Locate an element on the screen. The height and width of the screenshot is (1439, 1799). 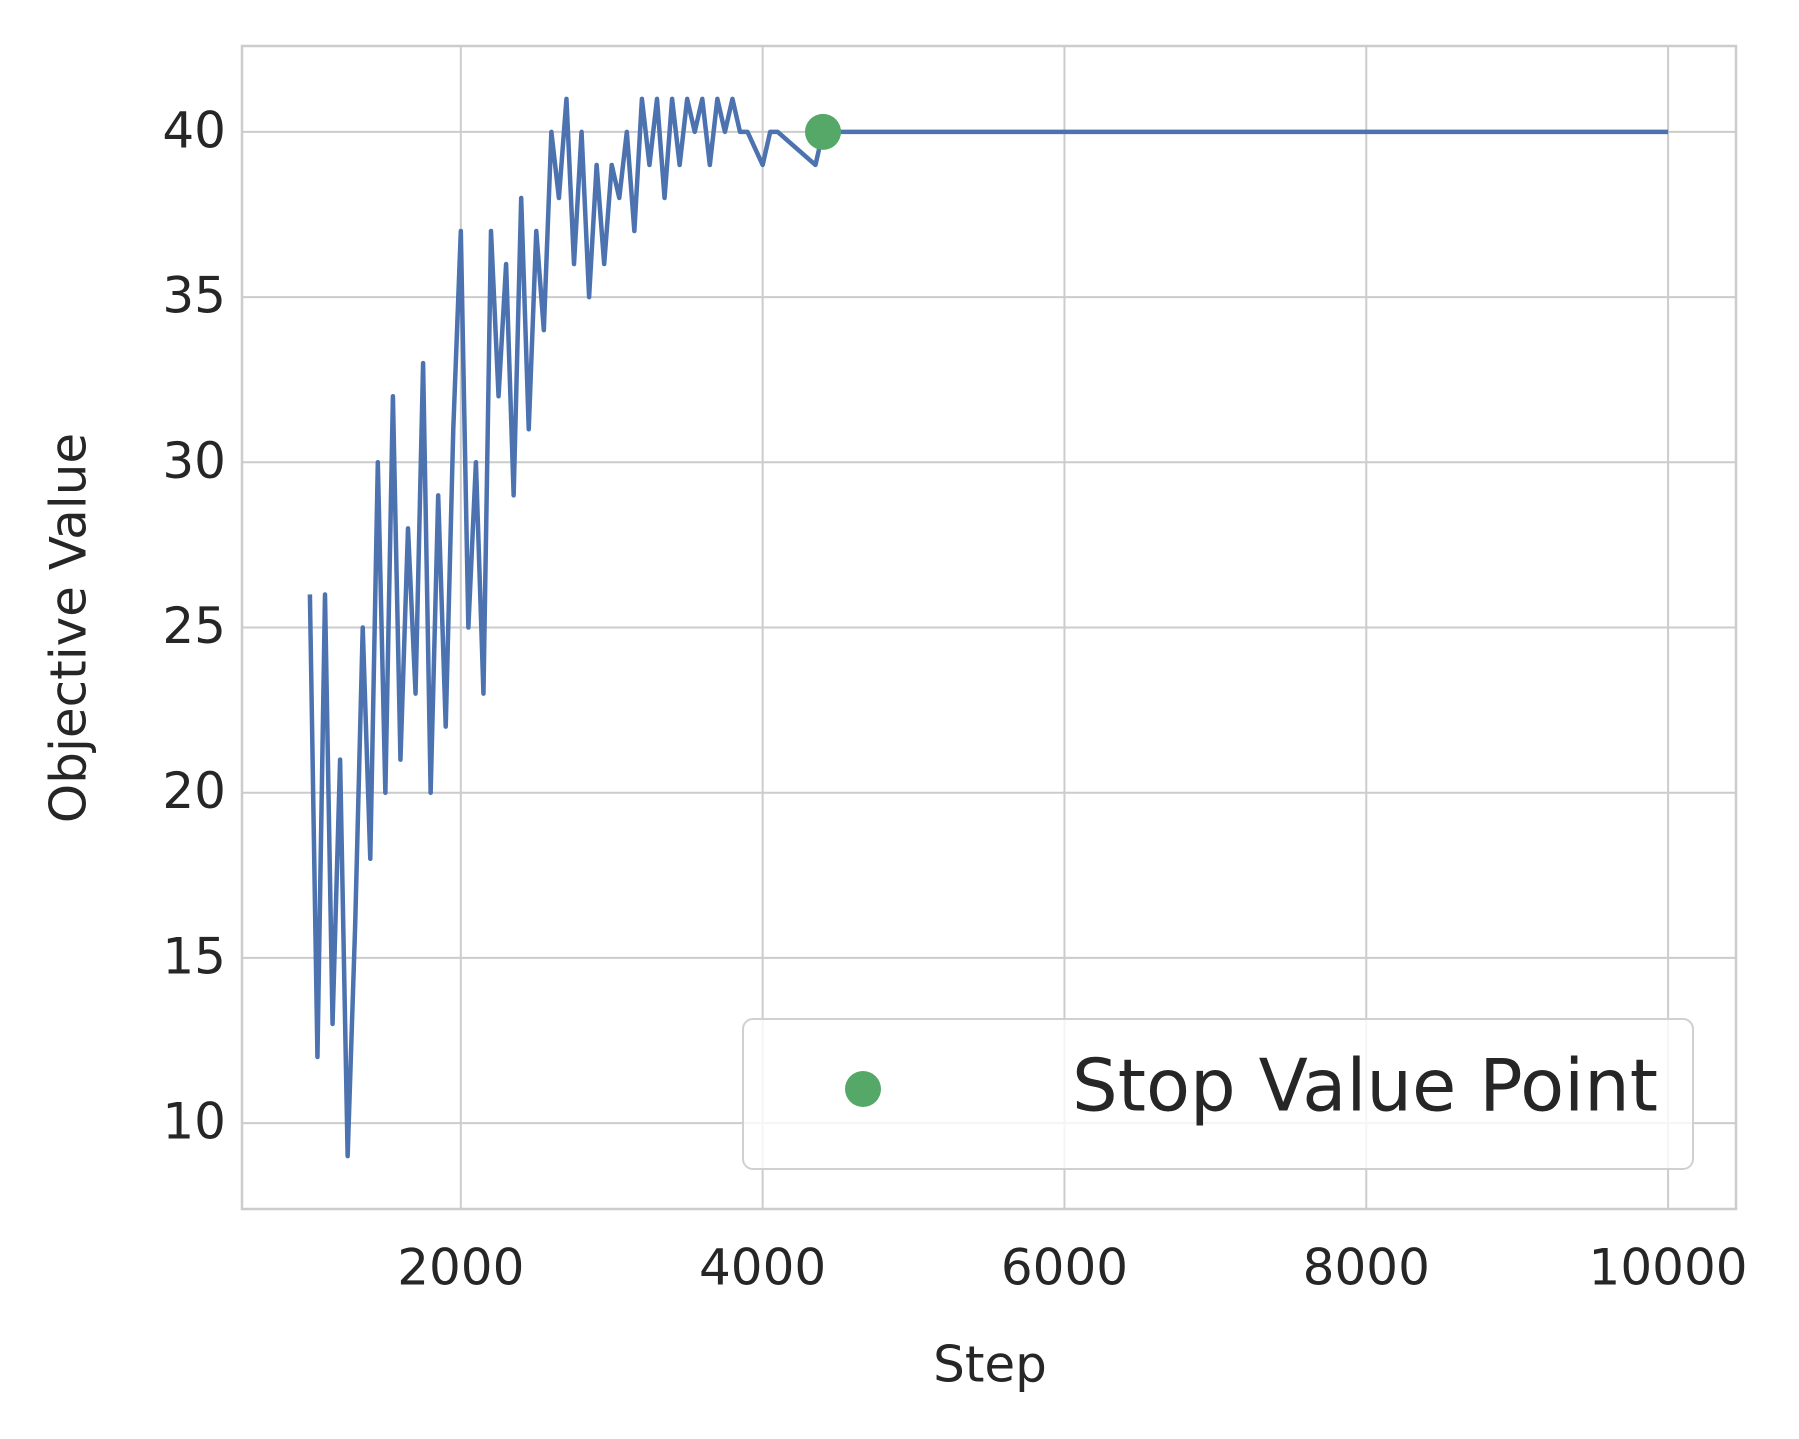
y-tick-label: 30 is located at coordinates (194, 461).